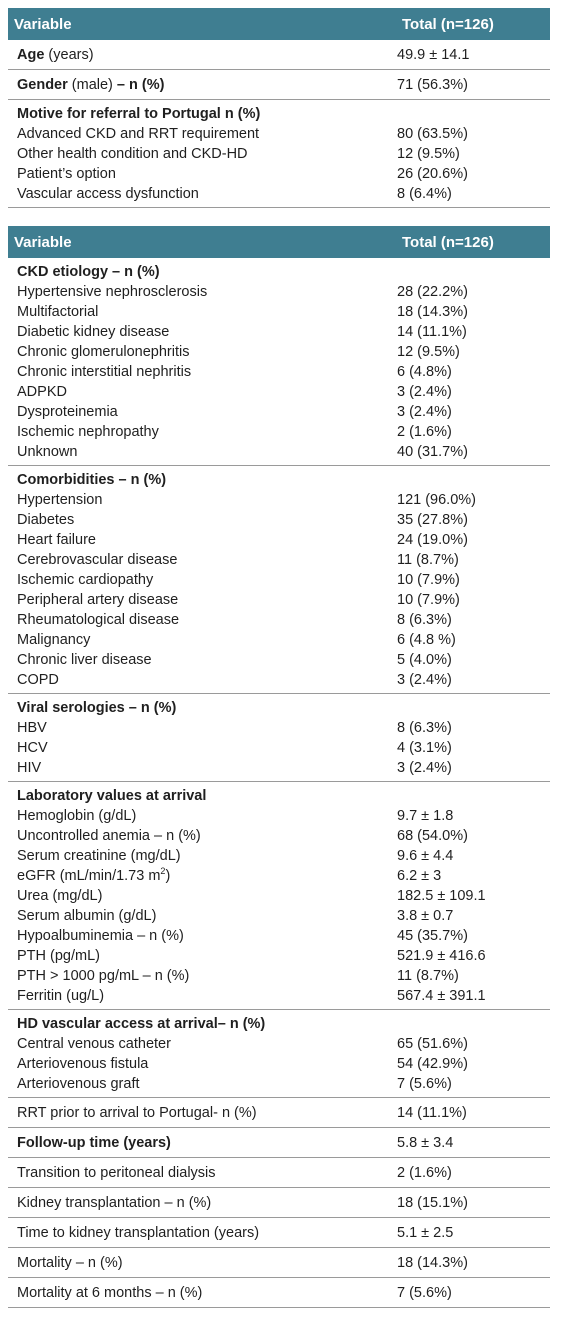 This screenshot has height=1318, width=562. I want to click on row-label: ADPKD, so click(42, 392).